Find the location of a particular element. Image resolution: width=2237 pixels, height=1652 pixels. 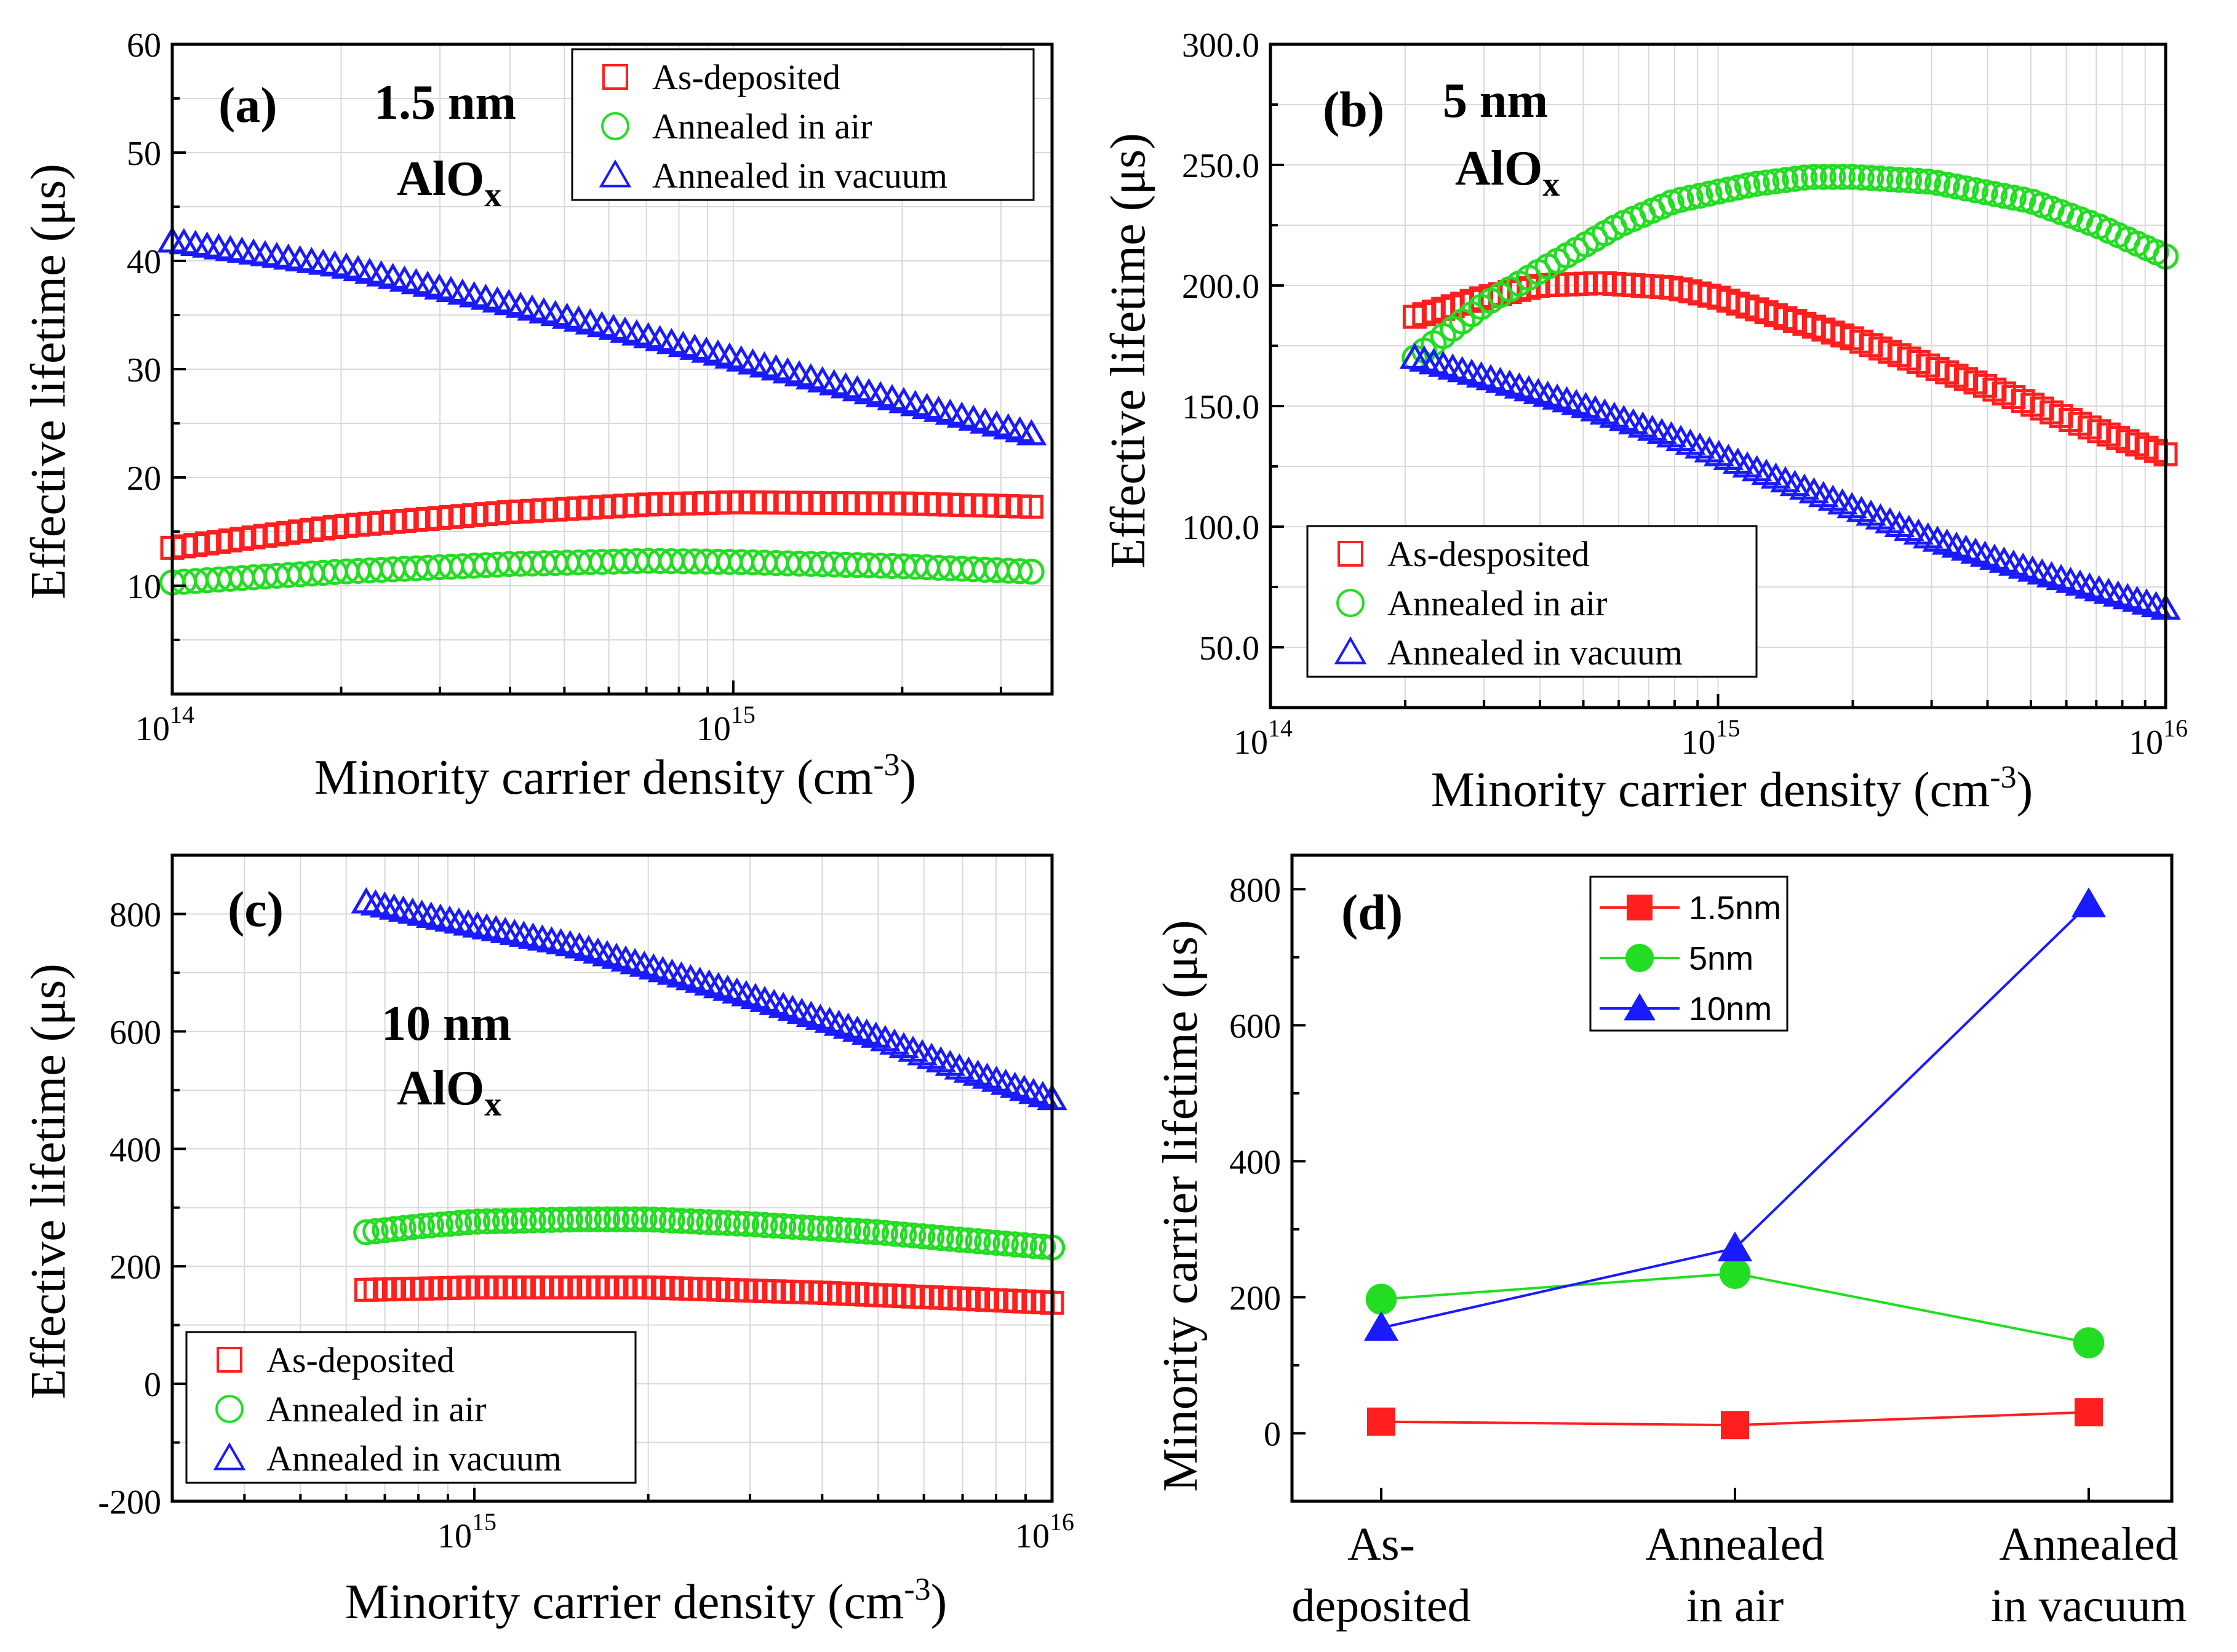

y-tick-label: 60 is located at coordinates (144, 45).